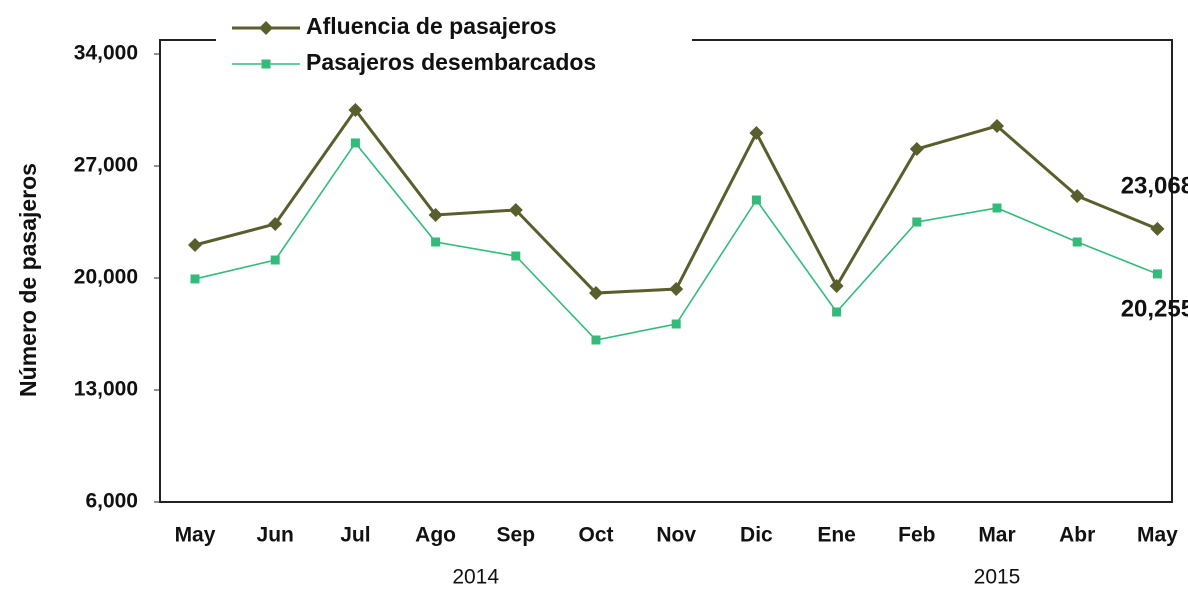  What do you see at coordinates (275, 535) in the screenshot?
I see `x-tick-label: Jun` at bounding box center [275, 535].